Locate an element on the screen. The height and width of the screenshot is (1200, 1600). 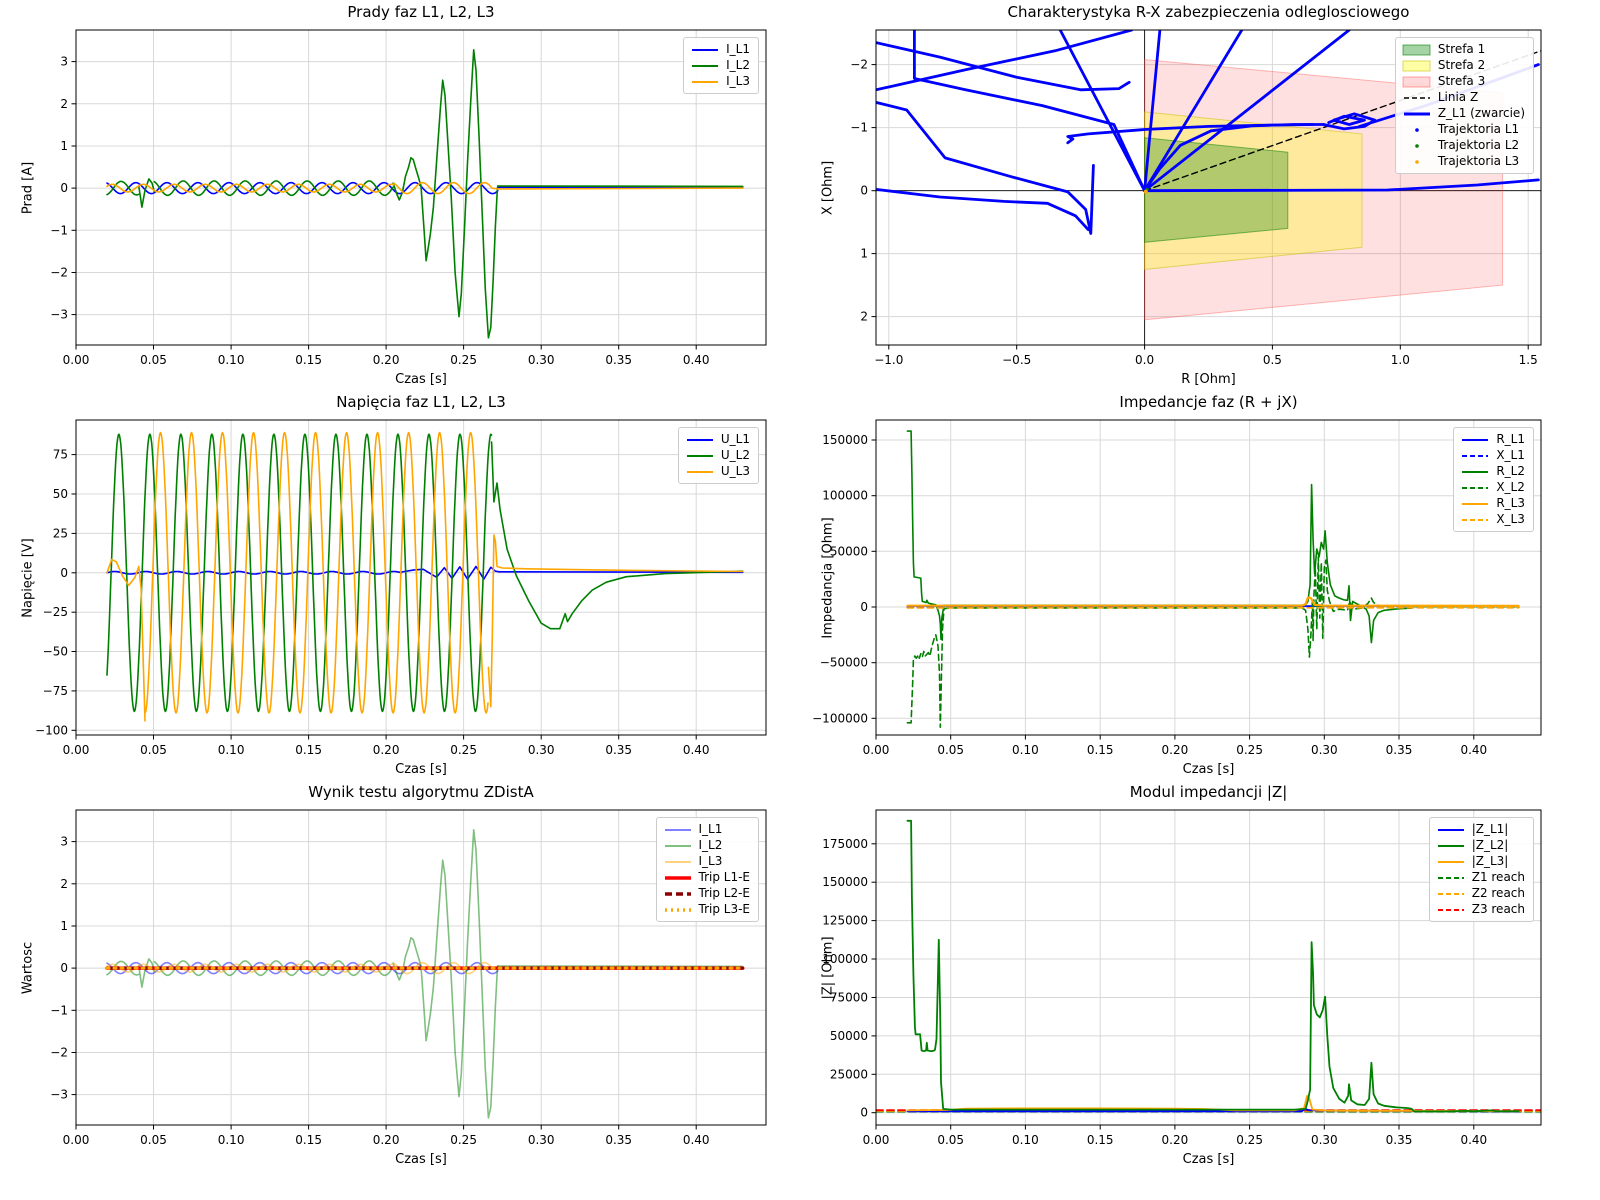
svg-text: 2 is located at coordinates (64, 104).